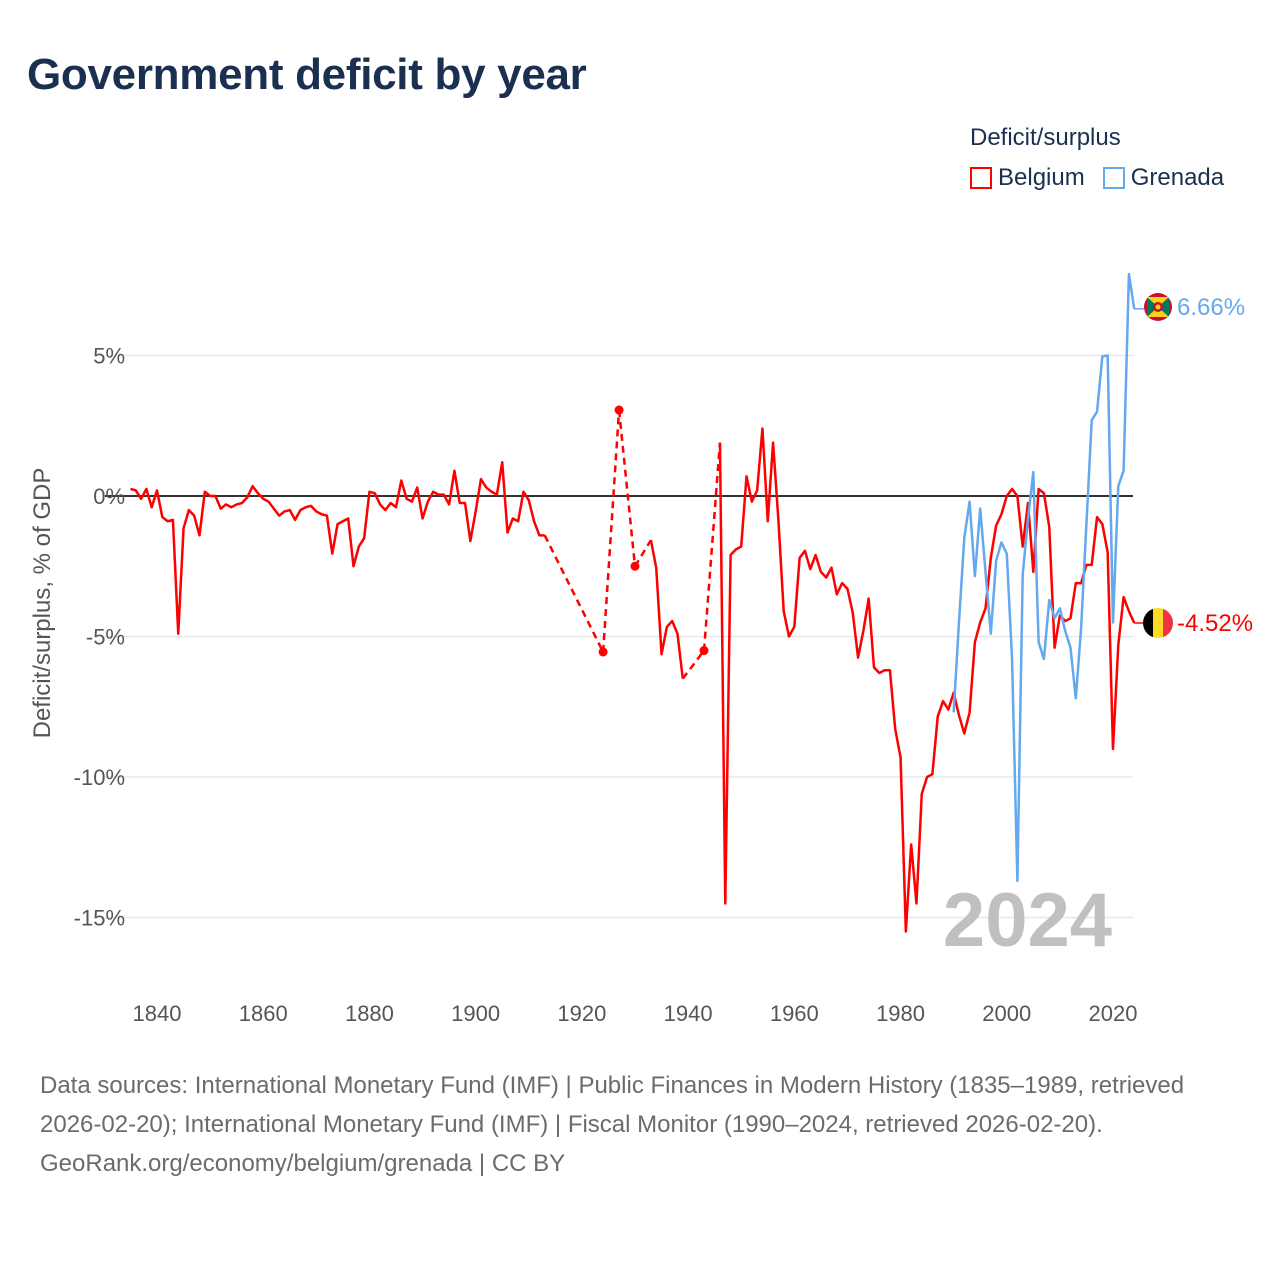 This screenshot has width=1280, height=1280. Describe the element at coordinates (1211, 307) in the screenshot. I see `grenada-end-label: 6.66%` at that location.